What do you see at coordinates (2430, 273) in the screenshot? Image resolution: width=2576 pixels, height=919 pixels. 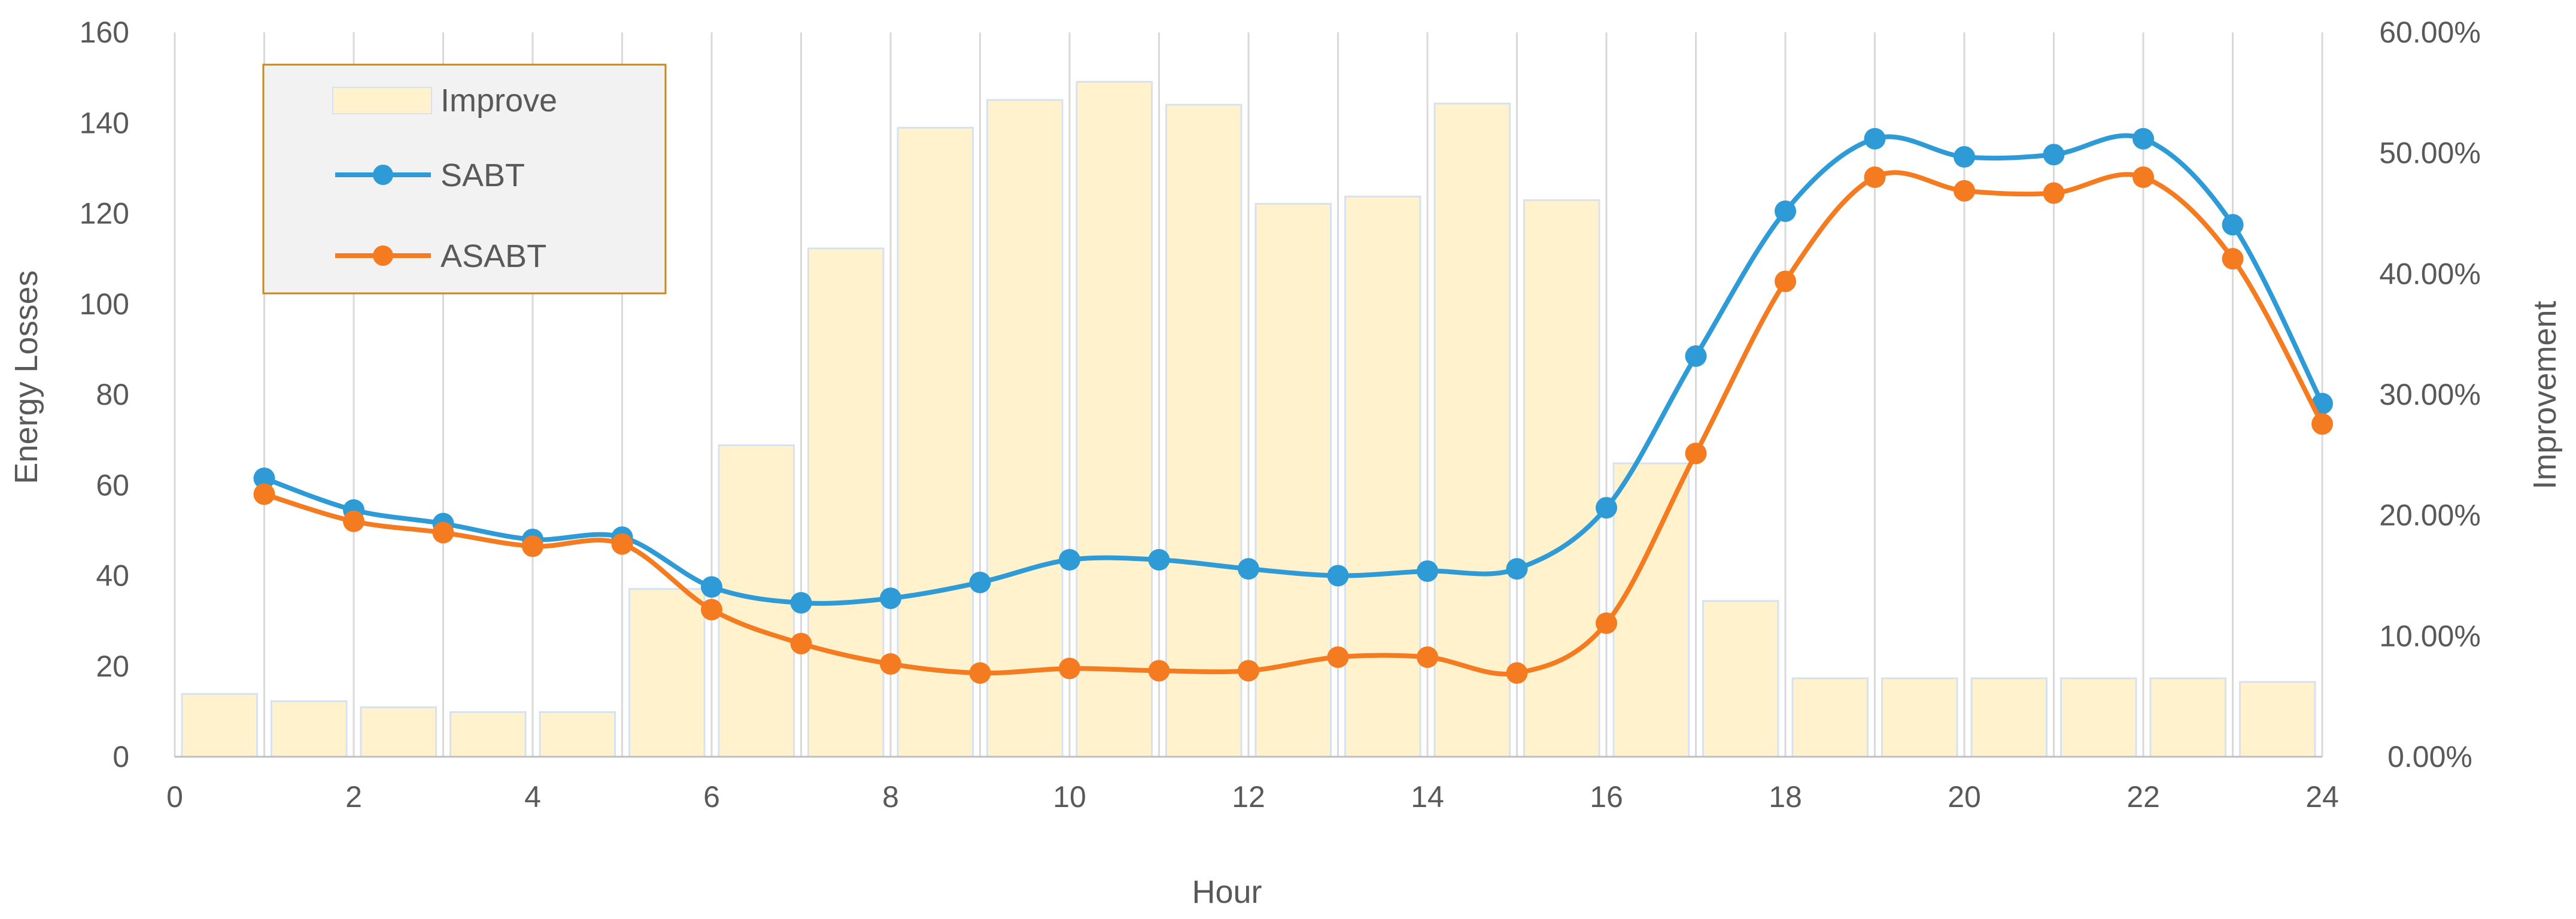 I see `right-y-tick-label: 40.00%` at bounding box center [2430, 273].